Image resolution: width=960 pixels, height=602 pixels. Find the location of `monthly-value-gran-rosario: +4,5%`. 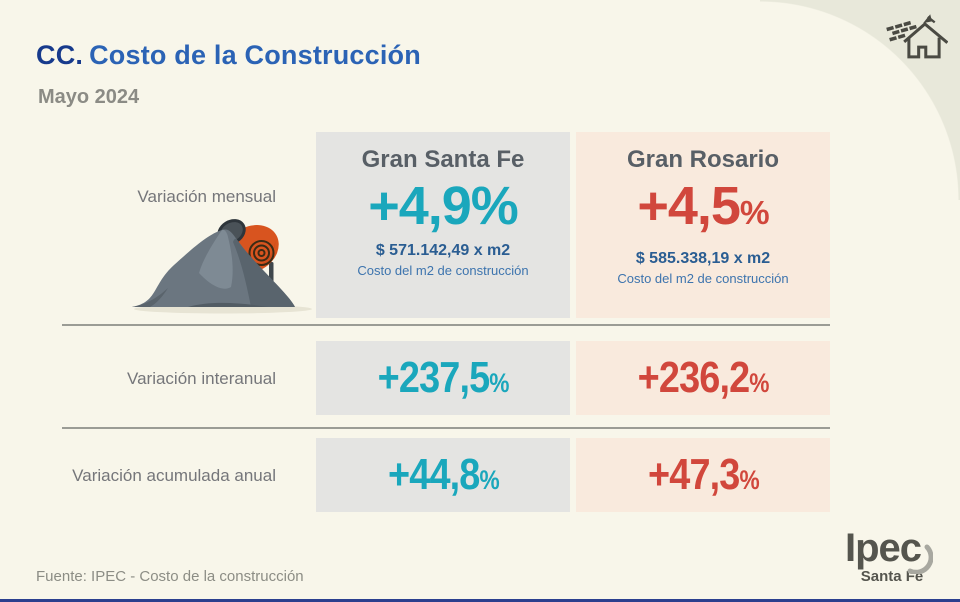

monthly-value-gran-rosario: +4,5% is located at coordinates (703, 210).